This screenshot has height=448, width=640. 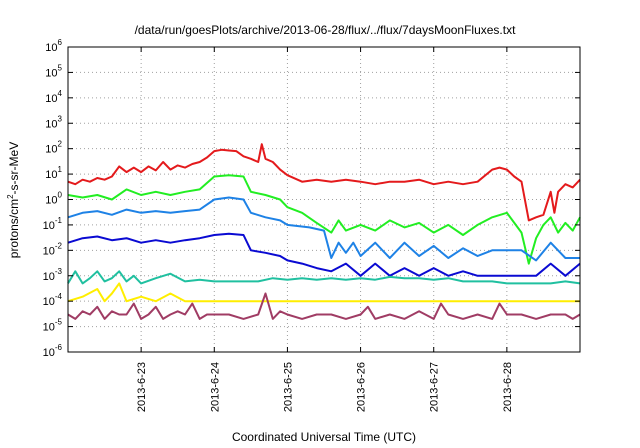 I want to click on y-tick-label: 10⁰, so click(x=53, y=199).